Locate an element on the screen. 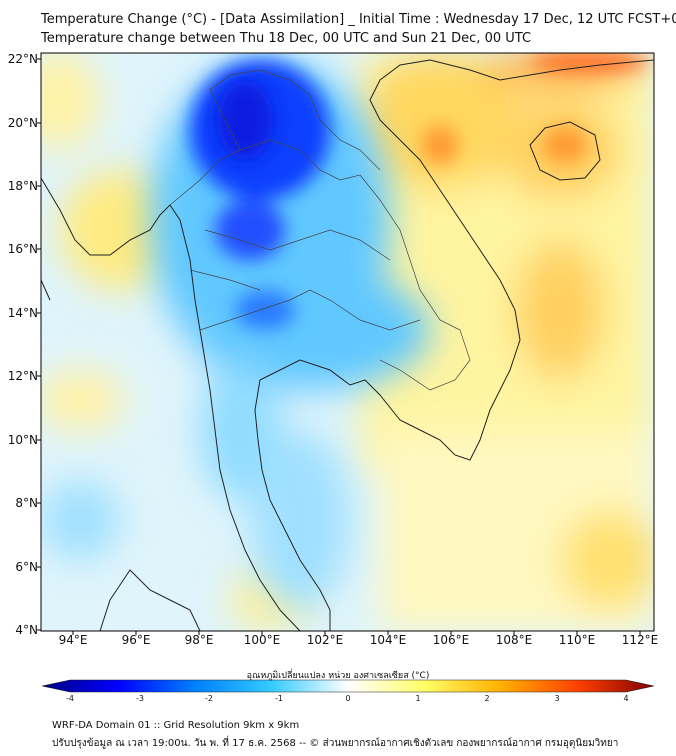  colorbar-gradient is located at coordinates (348, 686).